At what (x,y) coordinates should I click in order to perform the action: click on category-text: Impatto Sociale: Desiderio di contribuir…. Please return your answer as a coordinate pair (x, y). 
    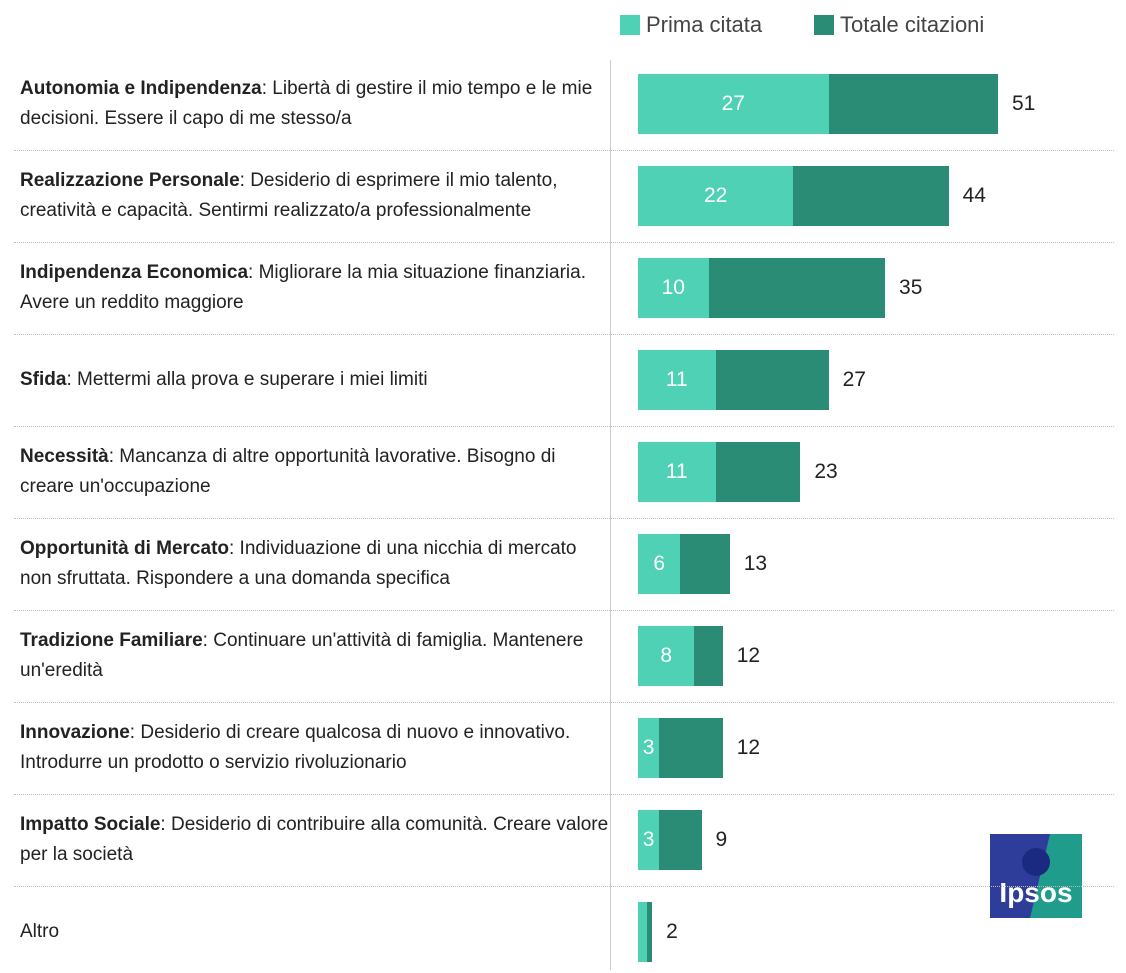
    Looking at the image, I should click on (315, 840).